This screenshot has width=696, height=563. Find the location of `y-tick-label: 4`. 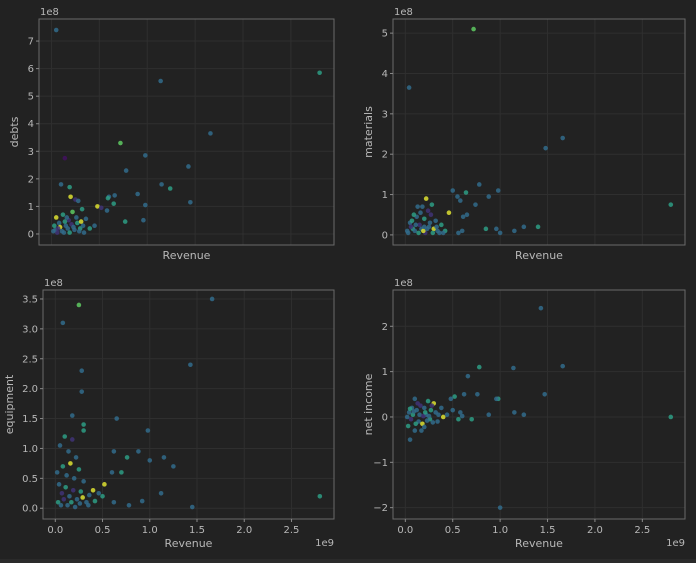

y-tick-label: 4 is located at coordinates (31, 124).